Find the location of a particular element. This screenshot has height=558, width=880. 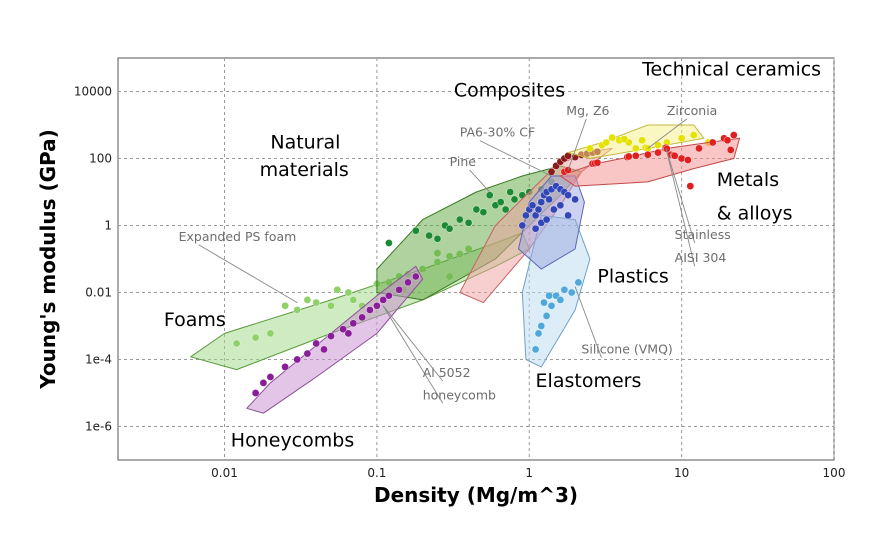

y-tick-label: 100 is located at coordinates (100, 159).